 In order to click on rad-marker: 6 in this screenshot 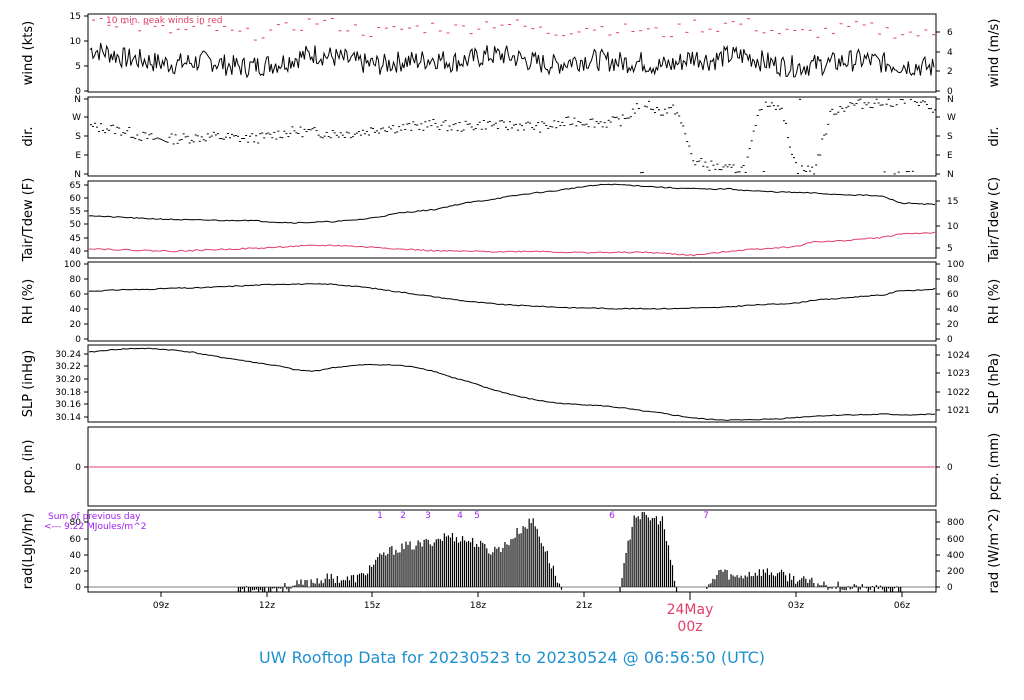, I will do `click(612, 516)`.